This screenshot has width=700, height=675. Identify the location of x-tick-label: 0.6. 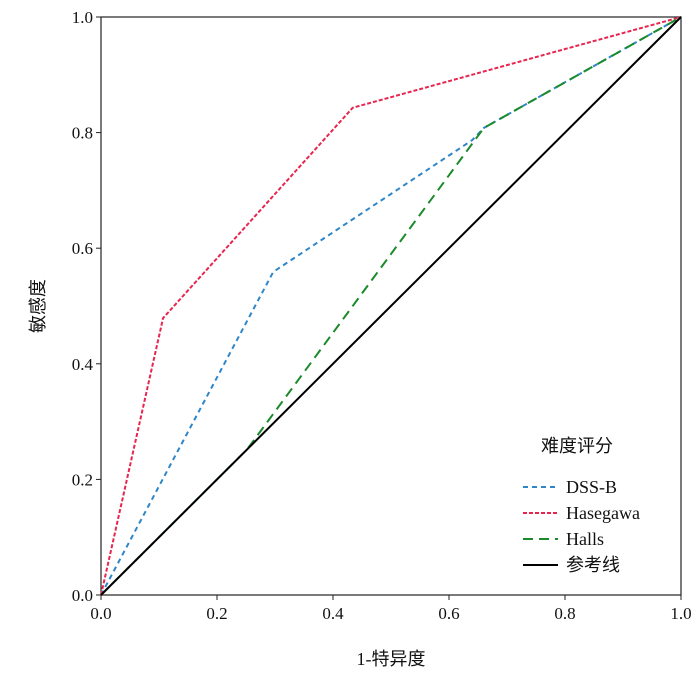
(448, 613).